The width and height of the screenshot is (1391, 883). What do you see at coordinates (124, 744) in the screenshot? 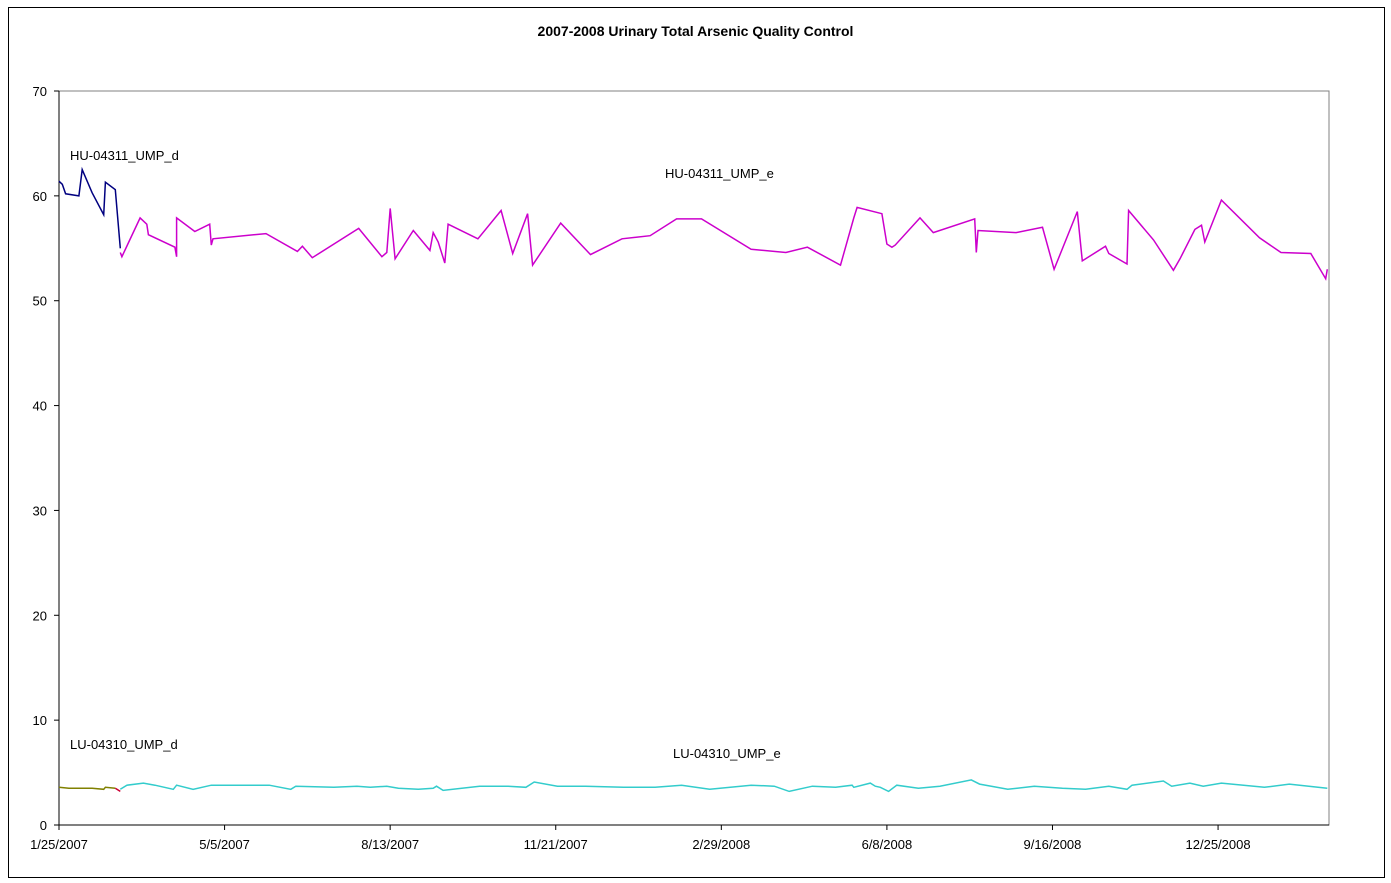
I see `series-label: LU-04310_UMP_d` at bounding box center [124, 744].